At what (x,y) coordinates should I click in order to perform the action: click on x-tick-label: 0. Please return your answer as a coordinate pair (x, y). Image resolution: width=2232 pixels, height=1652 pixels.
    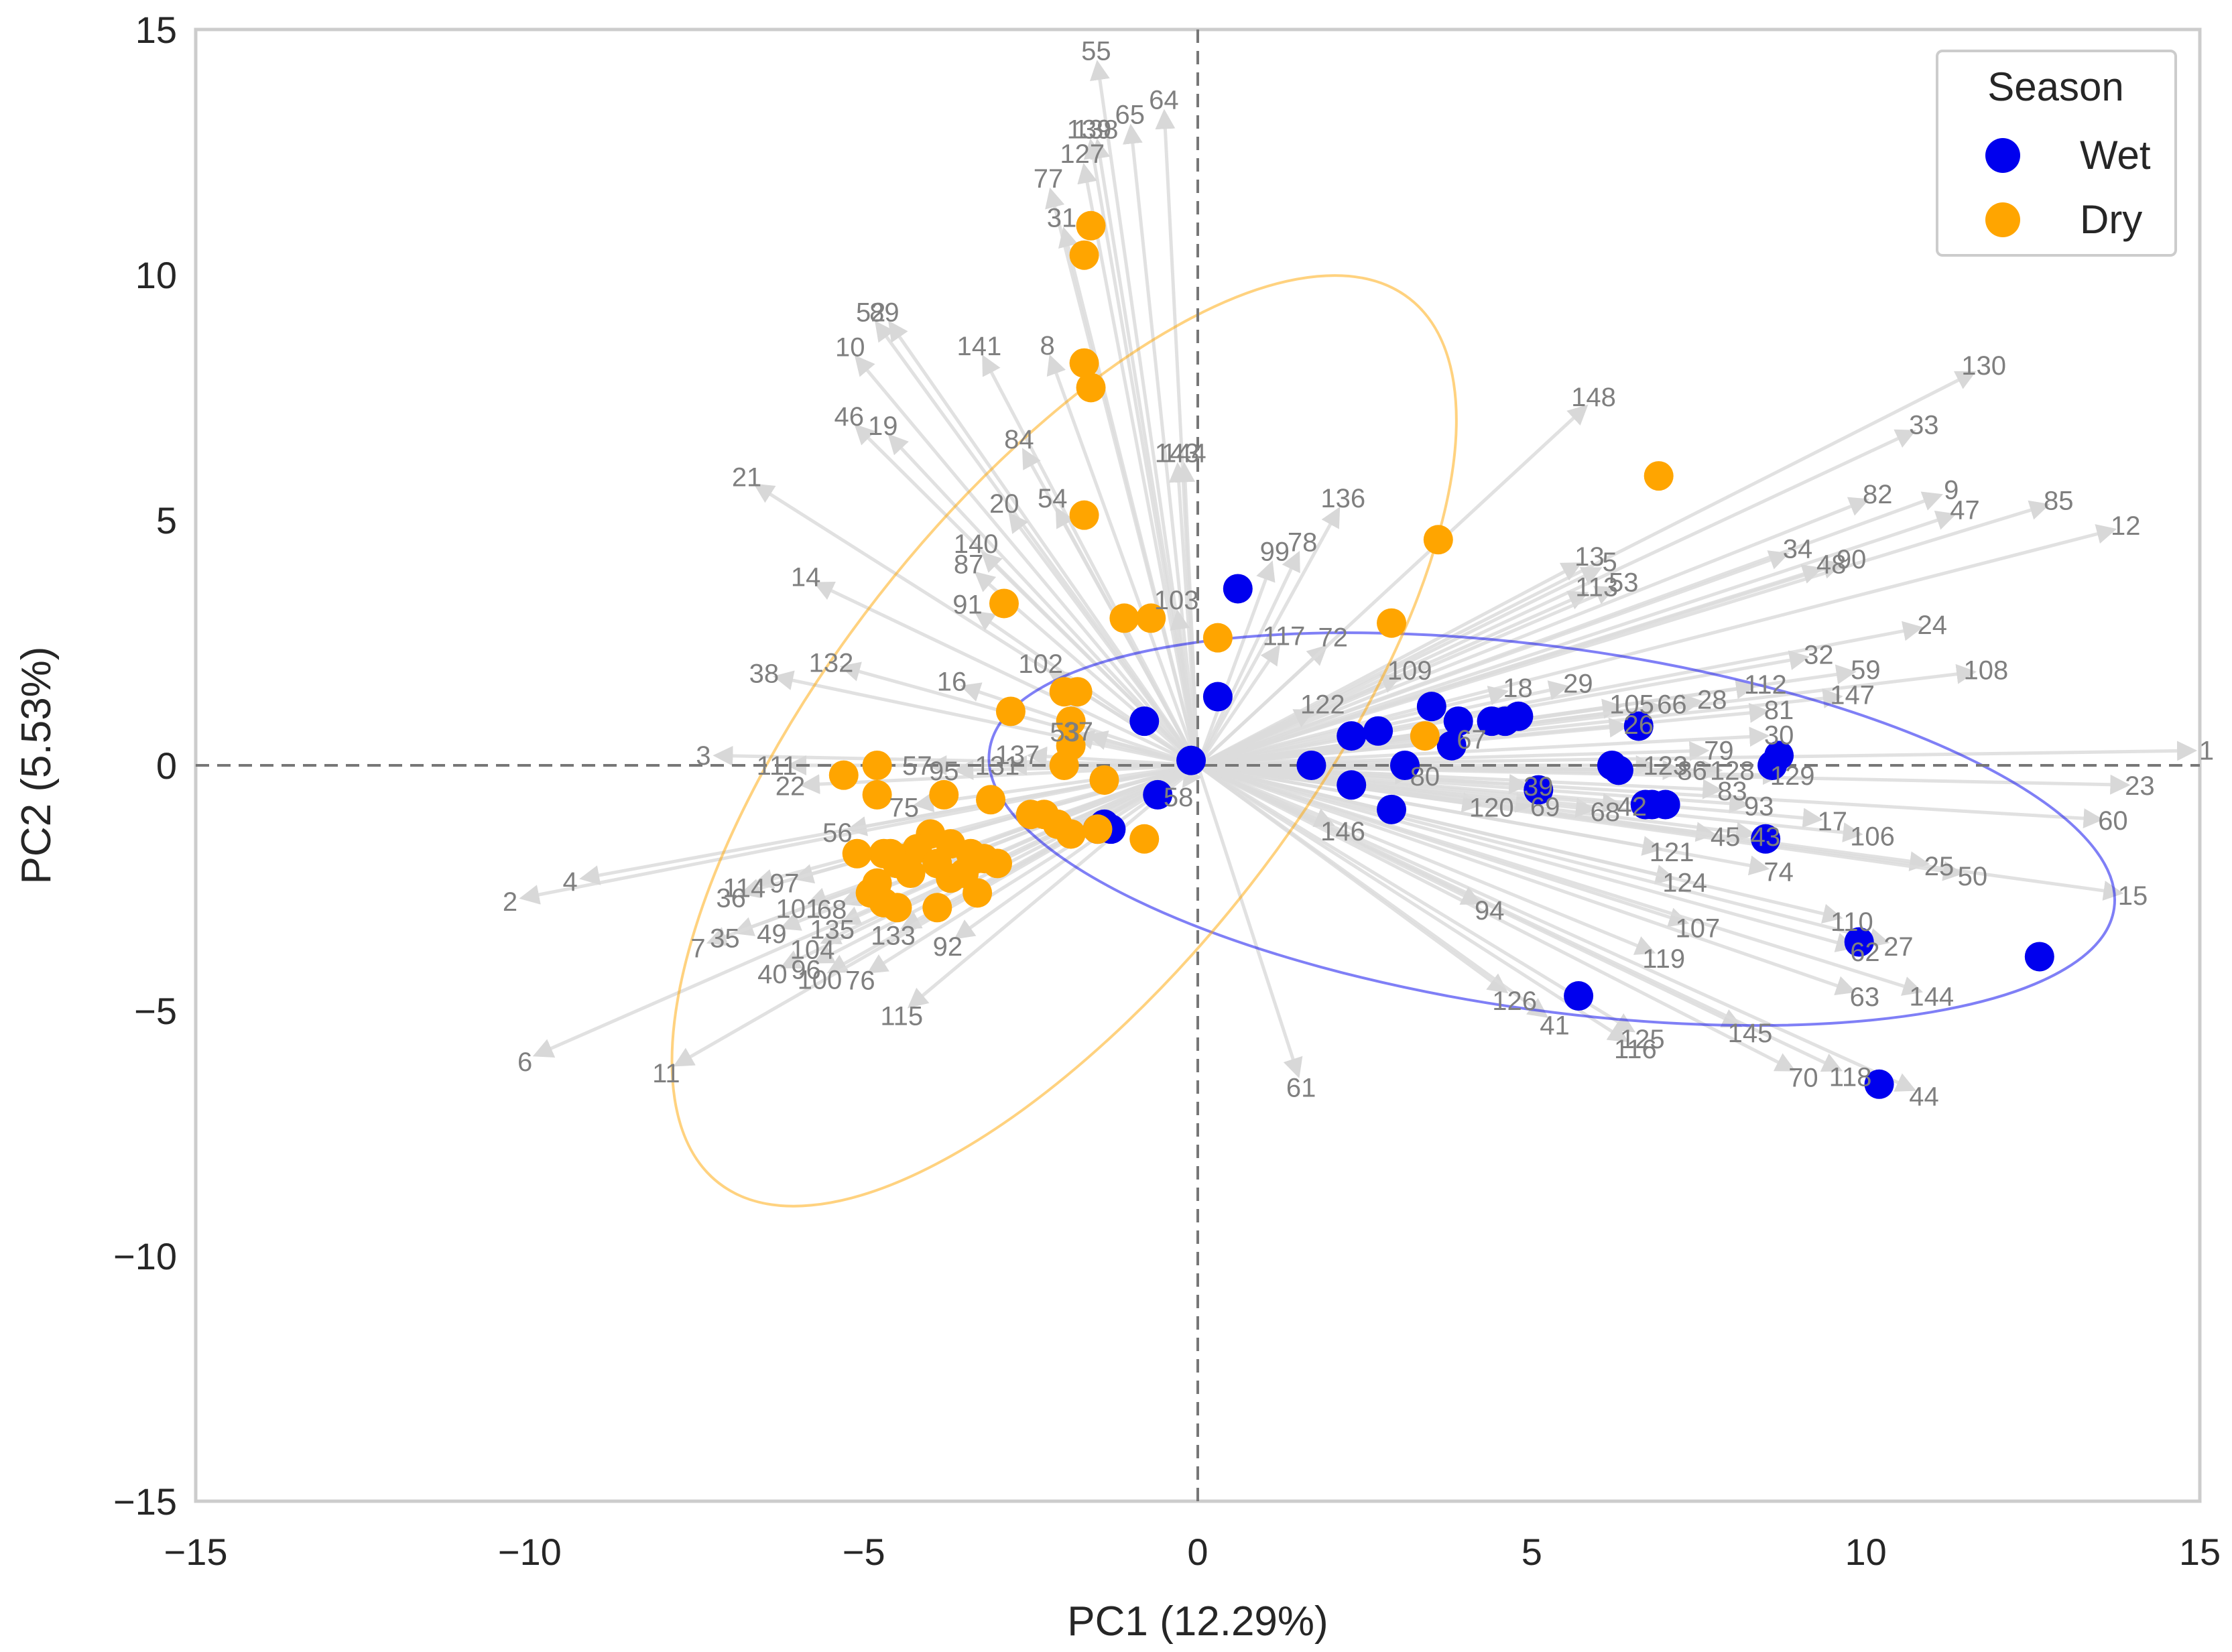
    Looking at the image, I should click on (1197, 1552).